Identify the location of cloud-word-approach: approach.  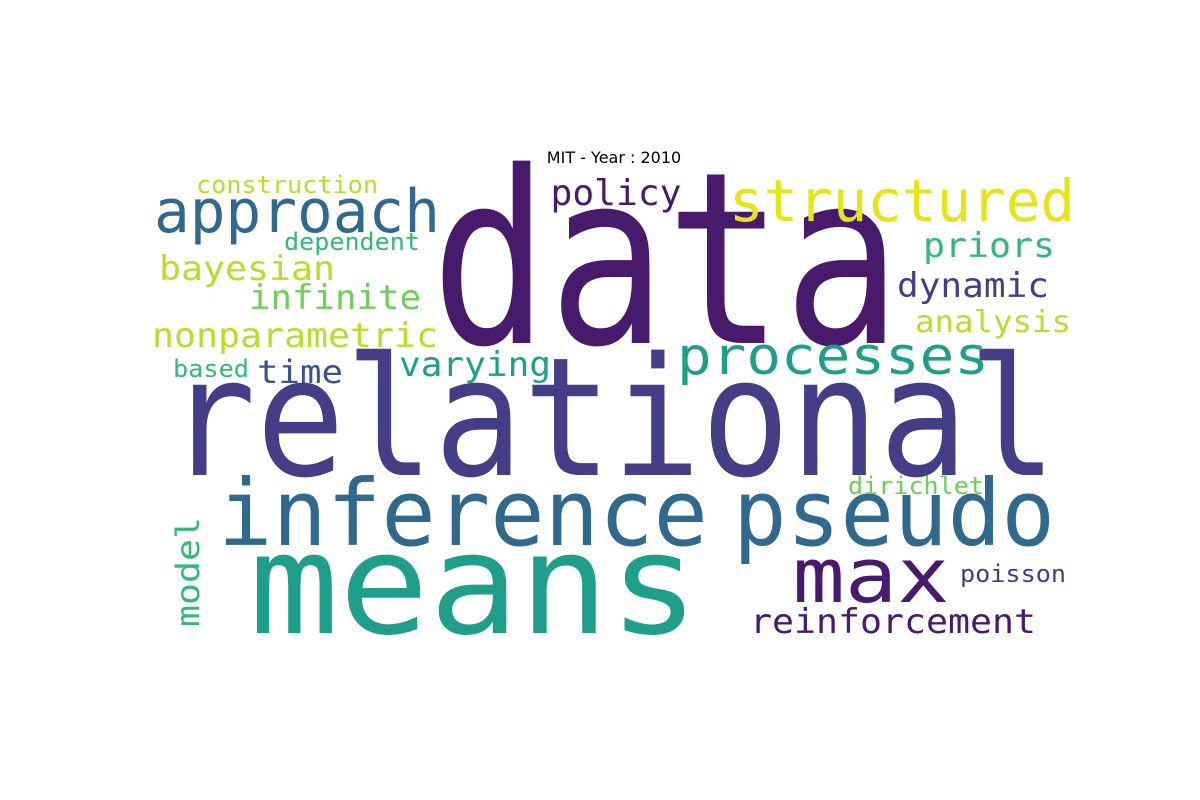
(297, 212).